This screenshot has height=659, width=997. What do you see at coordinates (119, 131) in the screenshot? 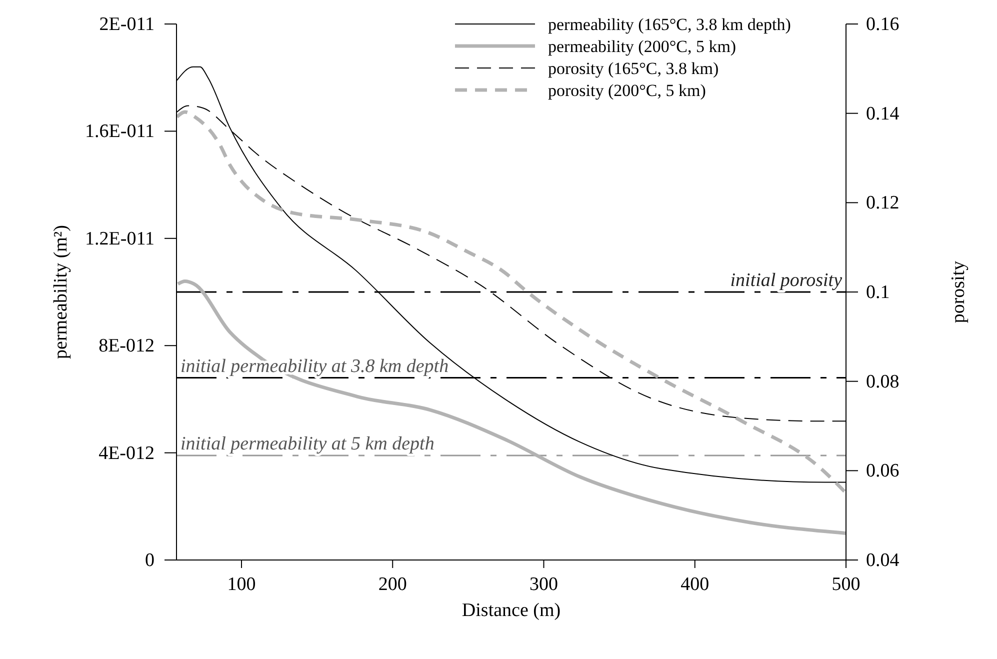
I see `y-tick-label: 1.6E-011` at bounding box center [119, 131].